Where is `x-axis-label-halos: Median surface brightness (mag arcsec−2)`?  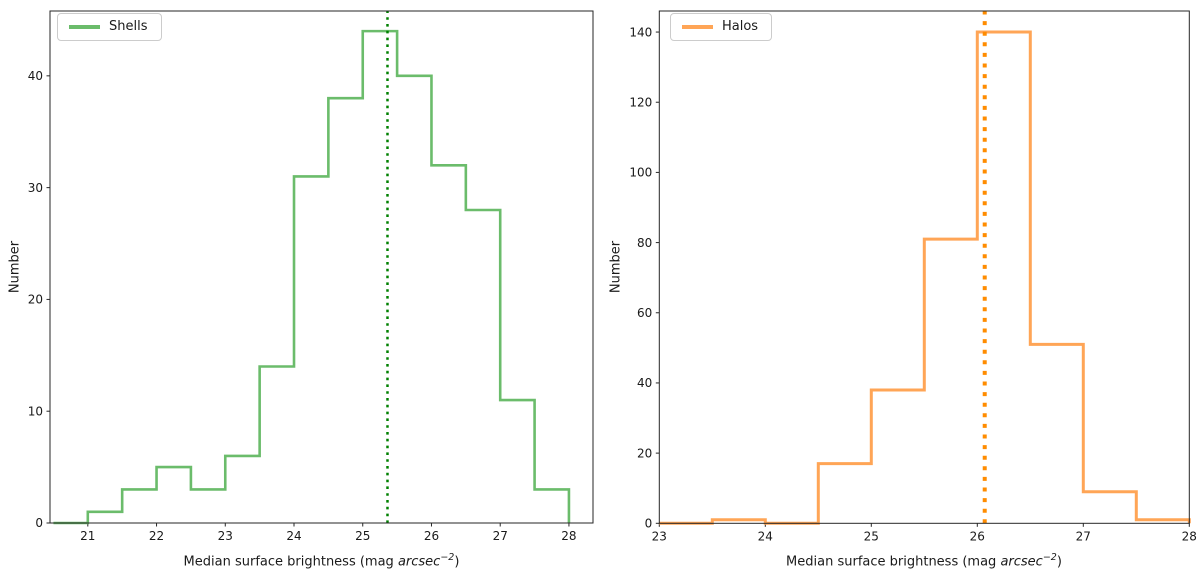
x-axis-label-halos: Median surface brightness (mag arcsec−2) is located at coordinates (924, 561).